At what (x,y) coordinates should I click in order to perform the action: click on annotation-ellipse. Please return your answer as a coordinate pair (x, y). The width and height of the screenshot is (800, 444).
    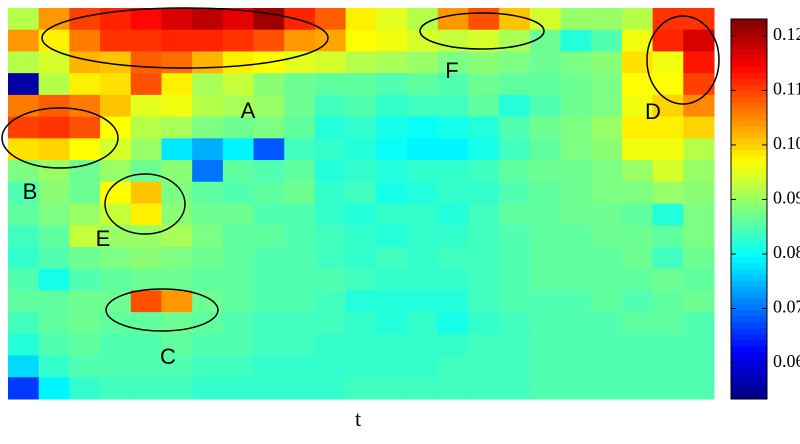
    Looking at the image, I should click on (482, 31).